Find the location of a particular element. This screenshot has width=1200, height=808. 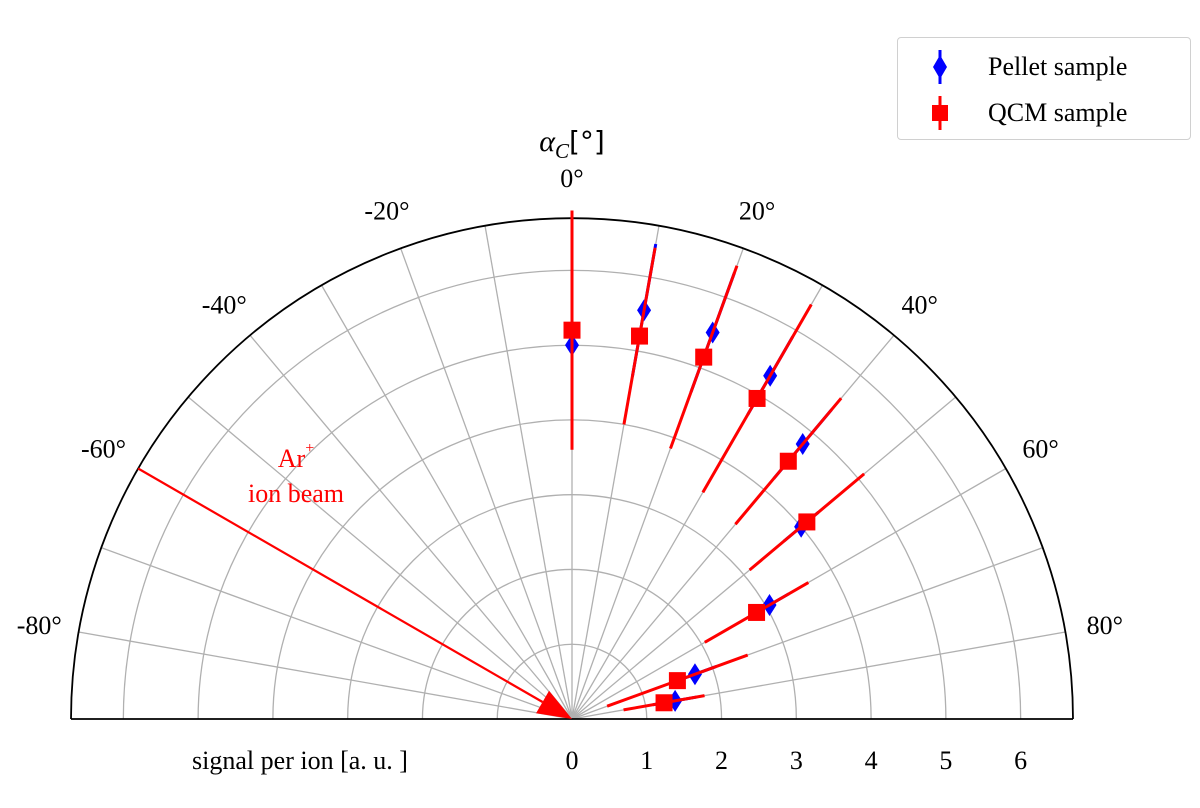

theta-tick-label: 80° is located at coordinates (1105, 625).